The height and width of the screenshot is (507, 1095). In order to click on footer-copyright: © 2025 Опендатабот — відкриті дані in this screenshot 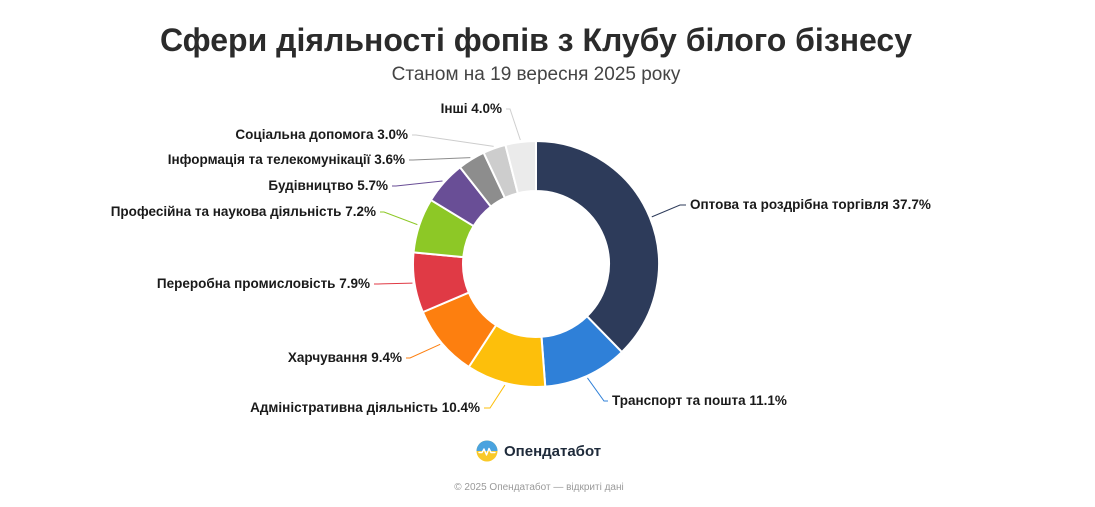, I will do `click(539, 487)`.